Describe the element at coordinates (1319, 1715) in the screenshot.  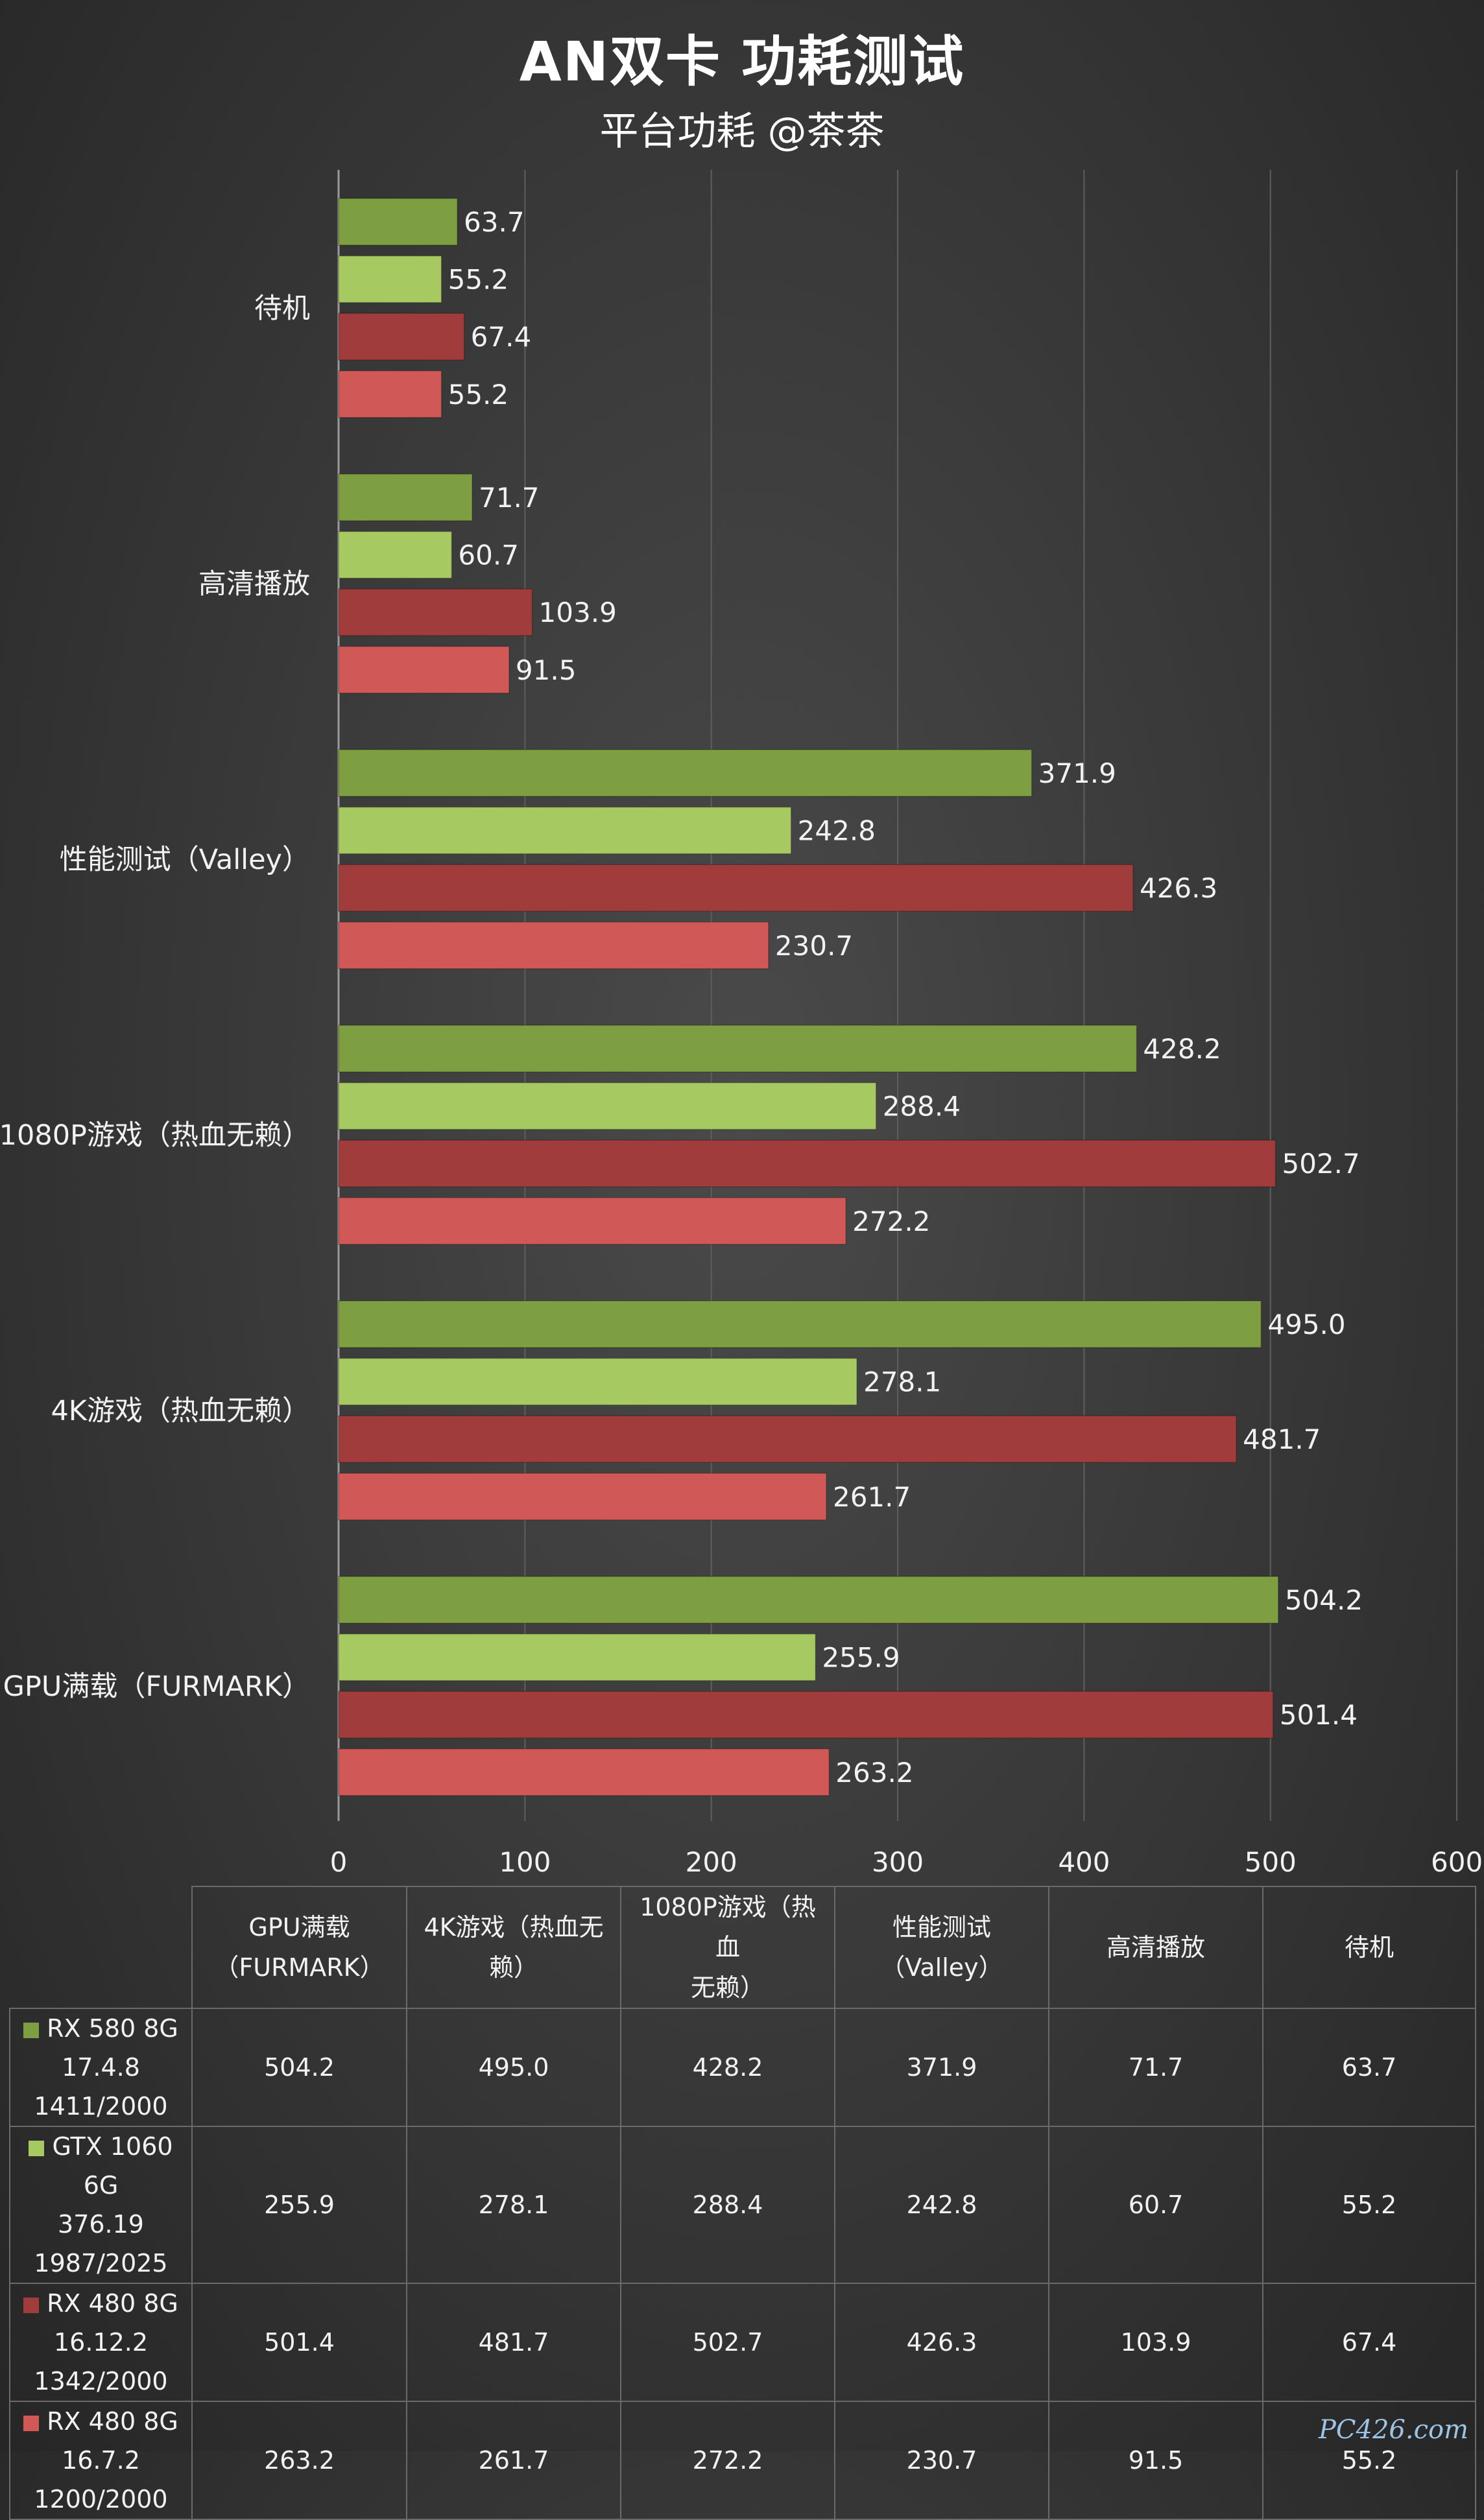
I see `data-label: 501.4` at that location.